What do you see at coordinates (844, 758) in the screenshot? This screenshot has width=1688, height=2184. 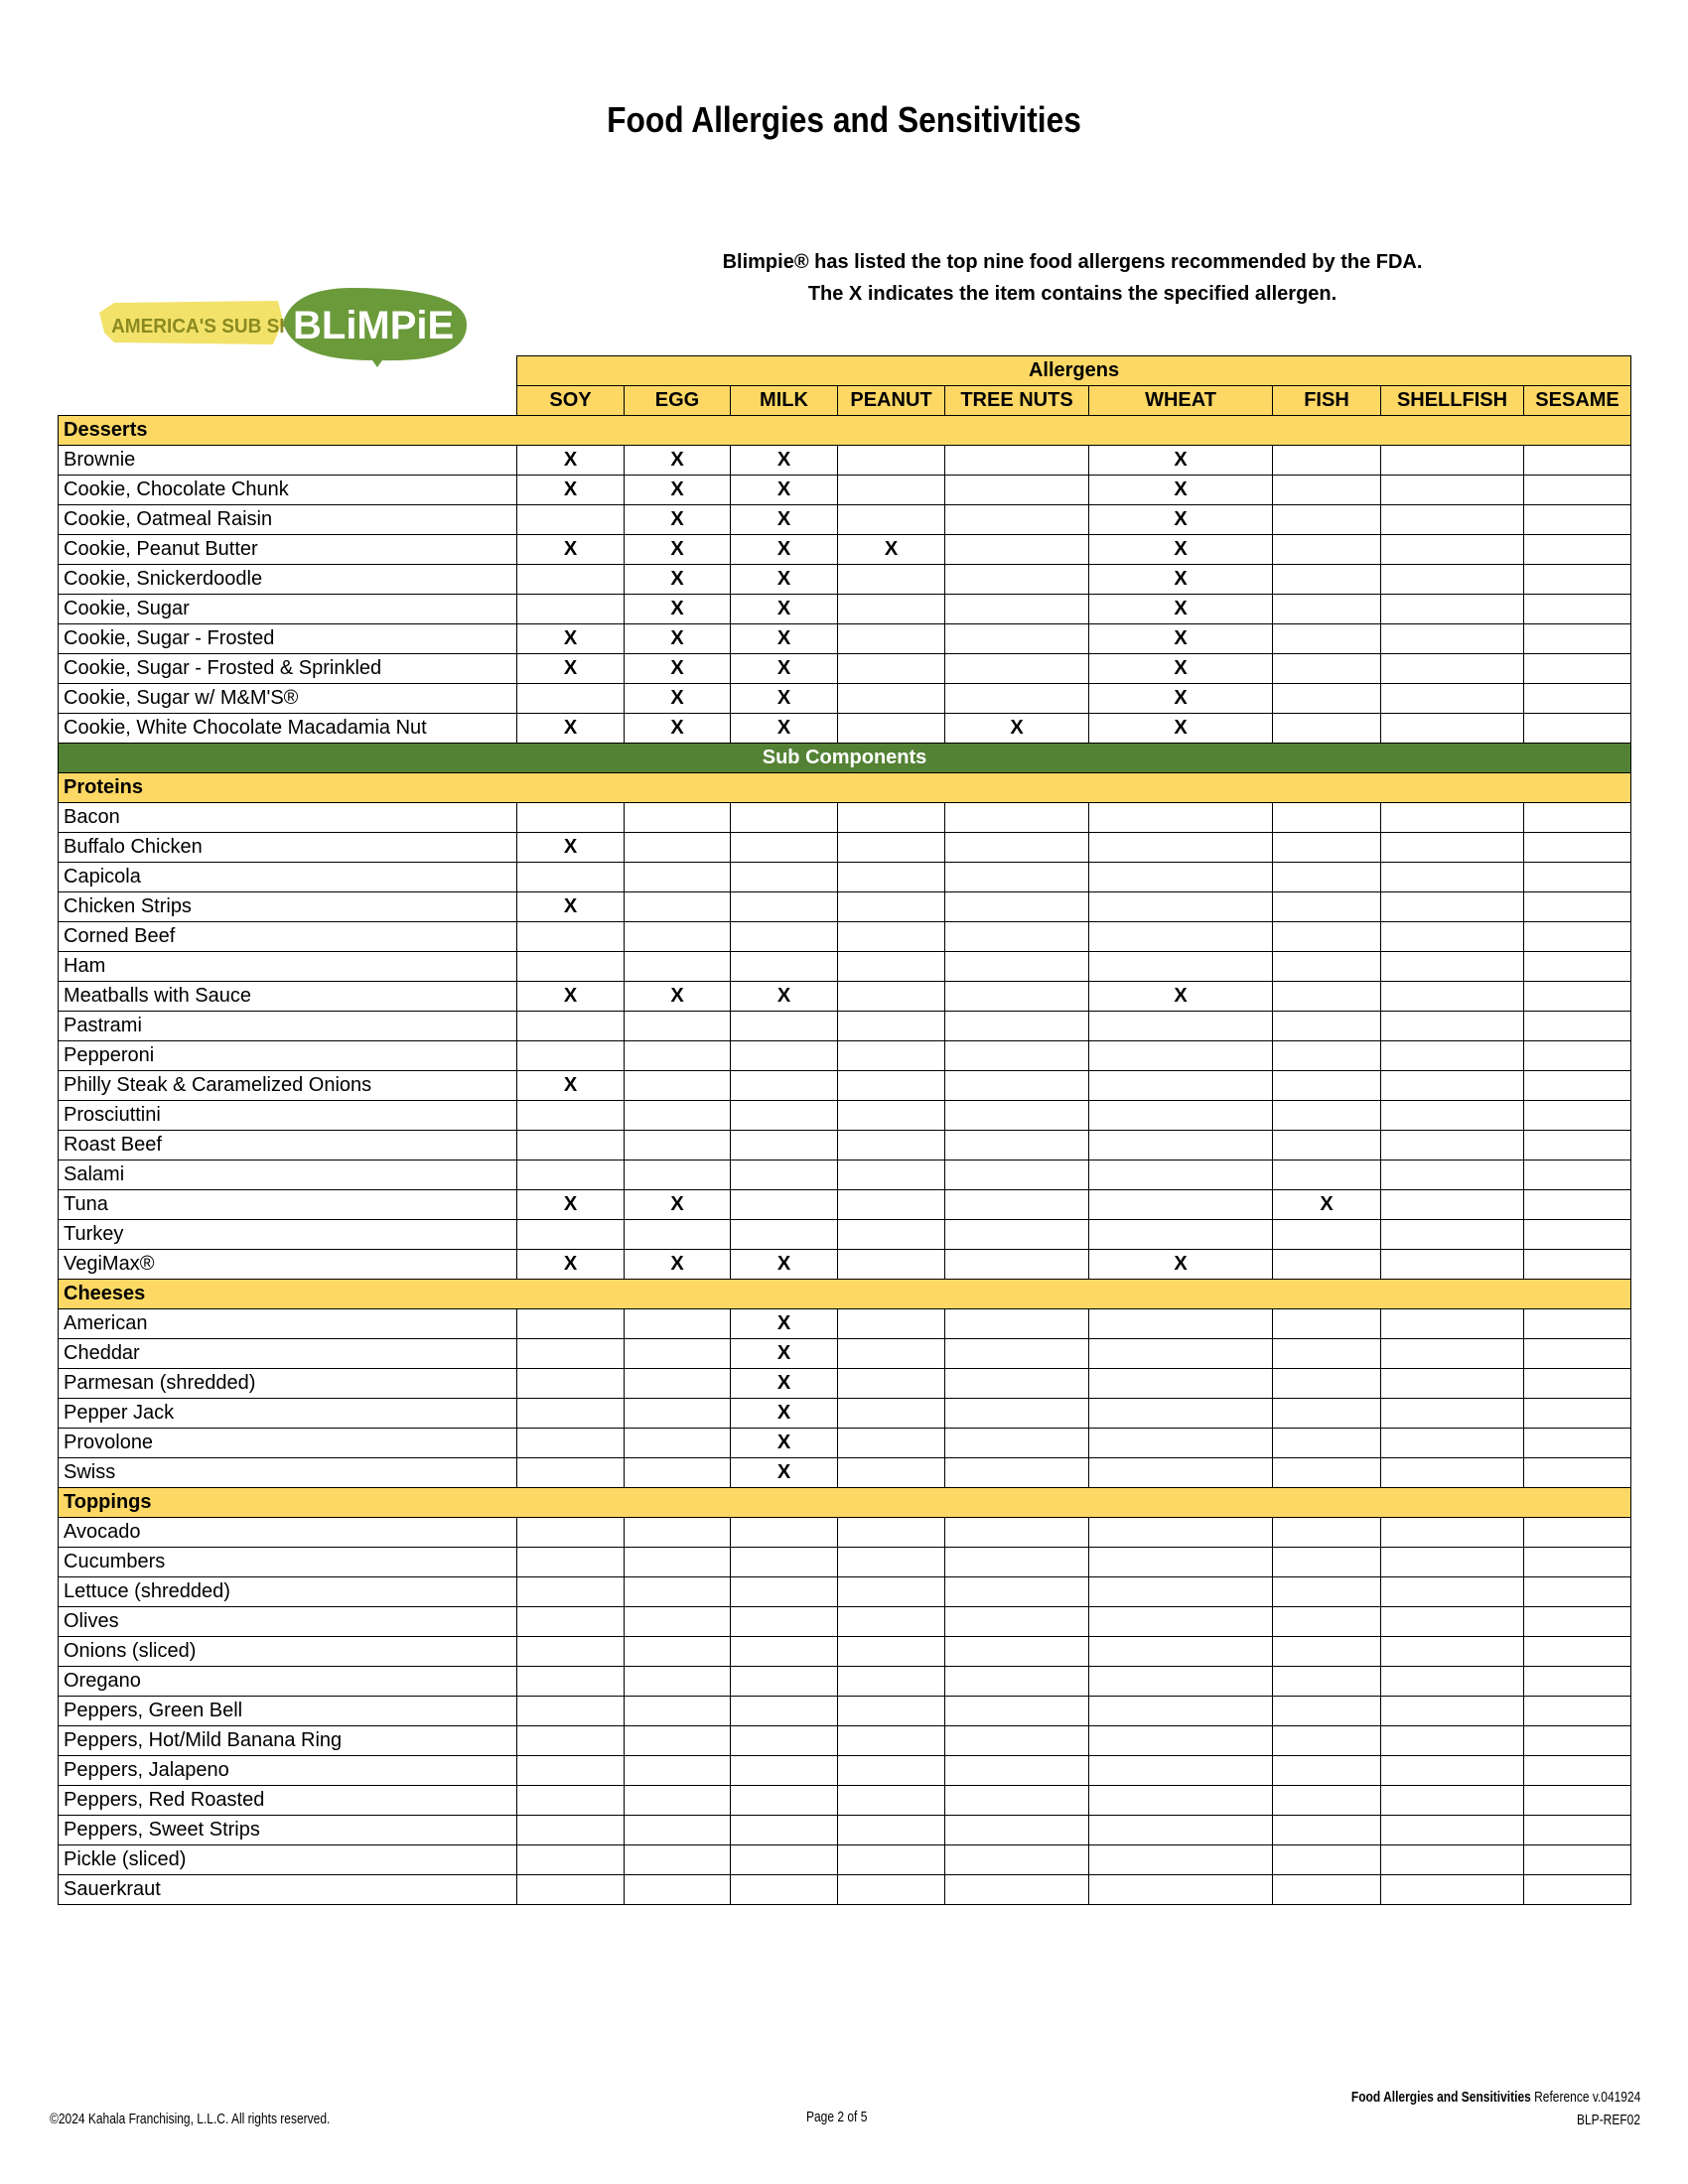 I see `subheading-row: Sub Components` at bounding box center [844, 758].